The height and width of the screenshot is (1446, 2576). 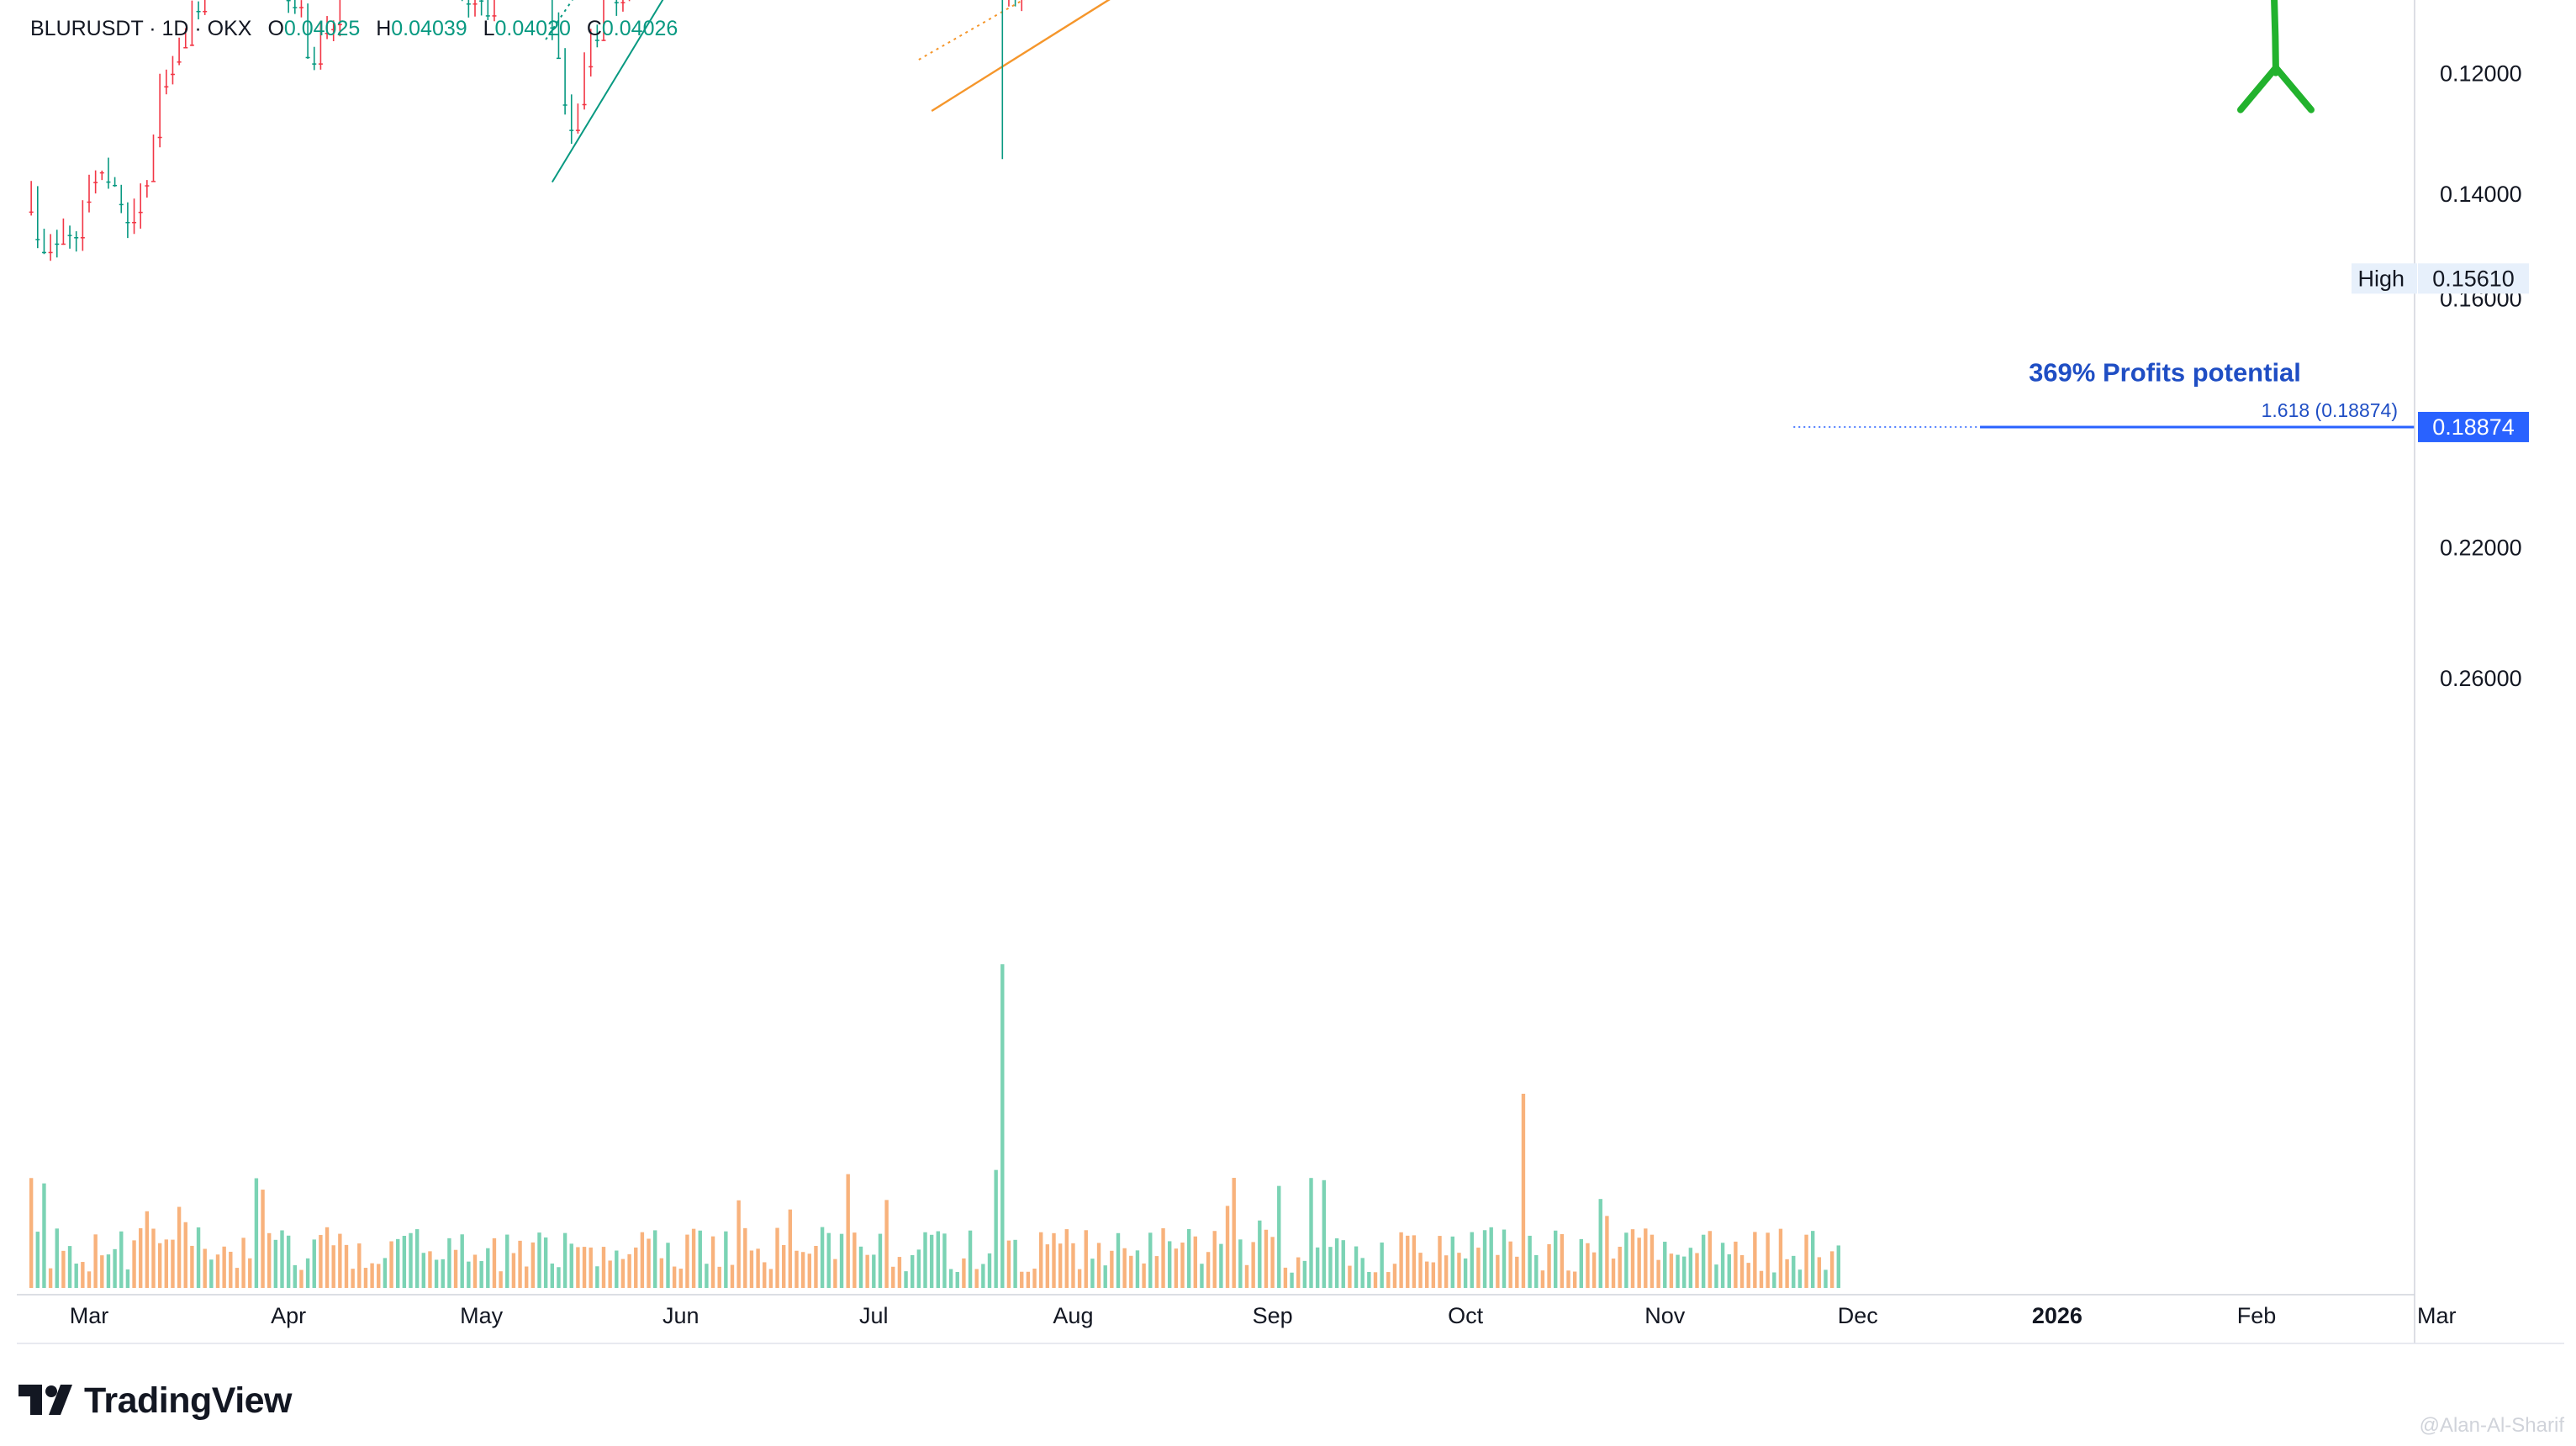 What do you see at coordinates (384, 28) in the screenshot?
I see `high-label: H` at bounding box center [384, 28].